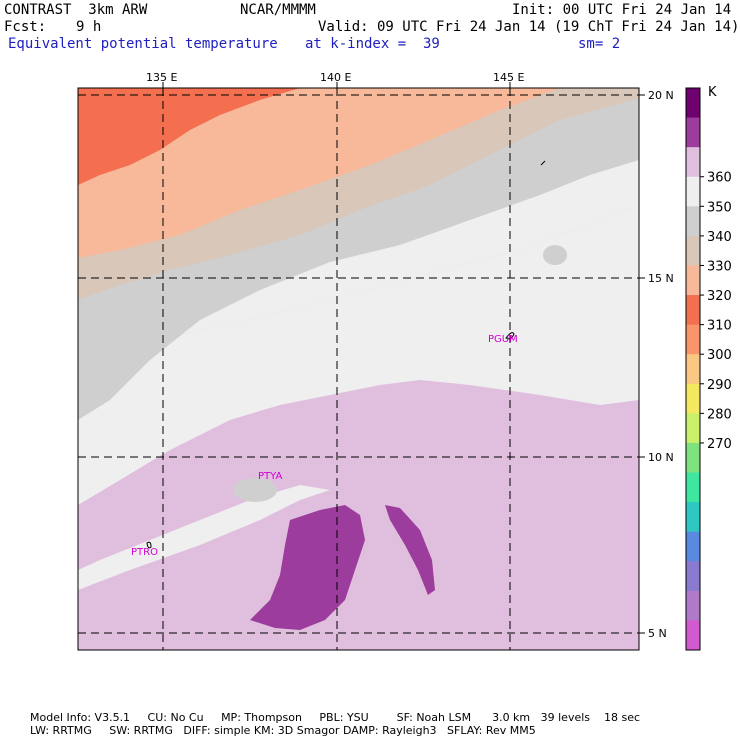  What do you see at coordinates (25, 27) in the screenshot?
I see `forecast-label: Fcst:` at bounding box center [25, 27].